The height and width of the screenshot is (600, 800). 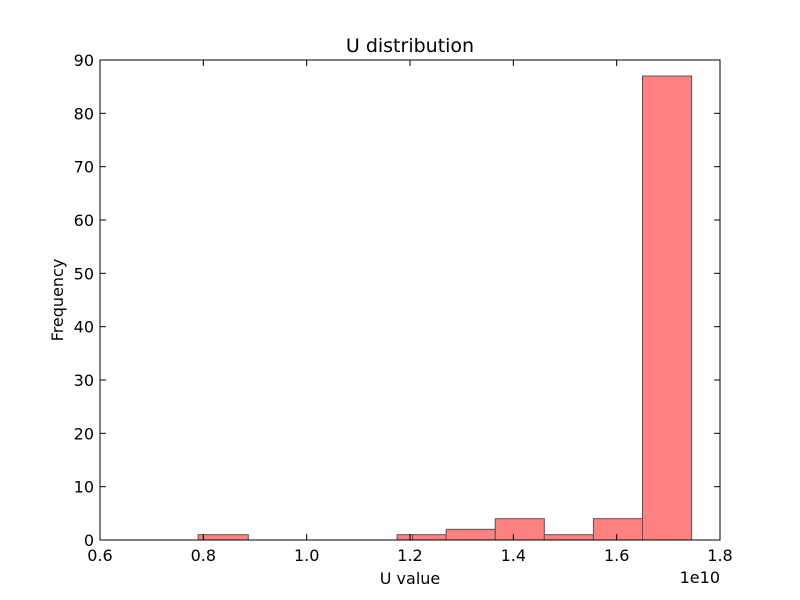 I want to click on y-tick-label-7: 70, so click(x=84, y=167).